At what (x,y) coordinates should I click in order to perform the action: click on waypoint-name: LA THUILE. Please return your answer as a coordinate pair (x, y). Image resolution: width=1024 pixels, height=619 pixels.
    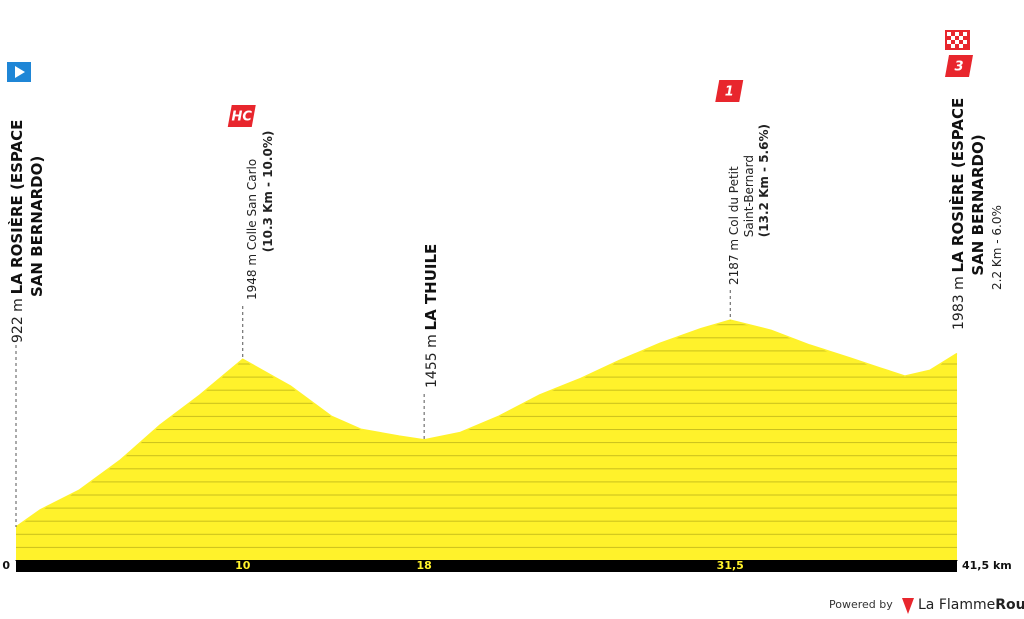
    Looking at the image, I should click on (431, 287).